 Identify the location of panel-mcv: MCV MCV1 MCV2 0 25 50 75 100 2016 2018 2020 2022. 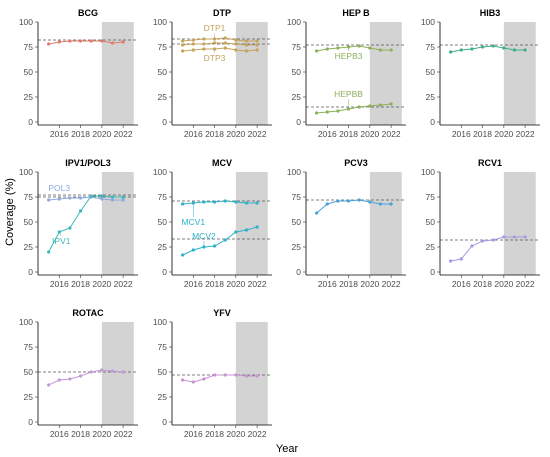
(212, 223).